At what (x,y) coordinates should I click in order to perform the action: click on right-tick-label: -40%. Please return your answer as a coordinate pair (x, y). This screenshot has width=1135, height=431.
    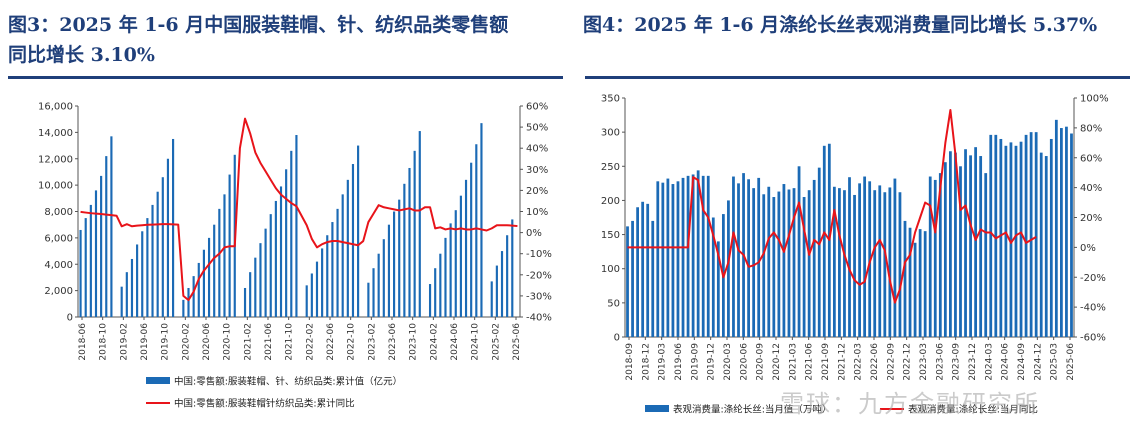
    Looking at the image, I should click on (1093, 308).